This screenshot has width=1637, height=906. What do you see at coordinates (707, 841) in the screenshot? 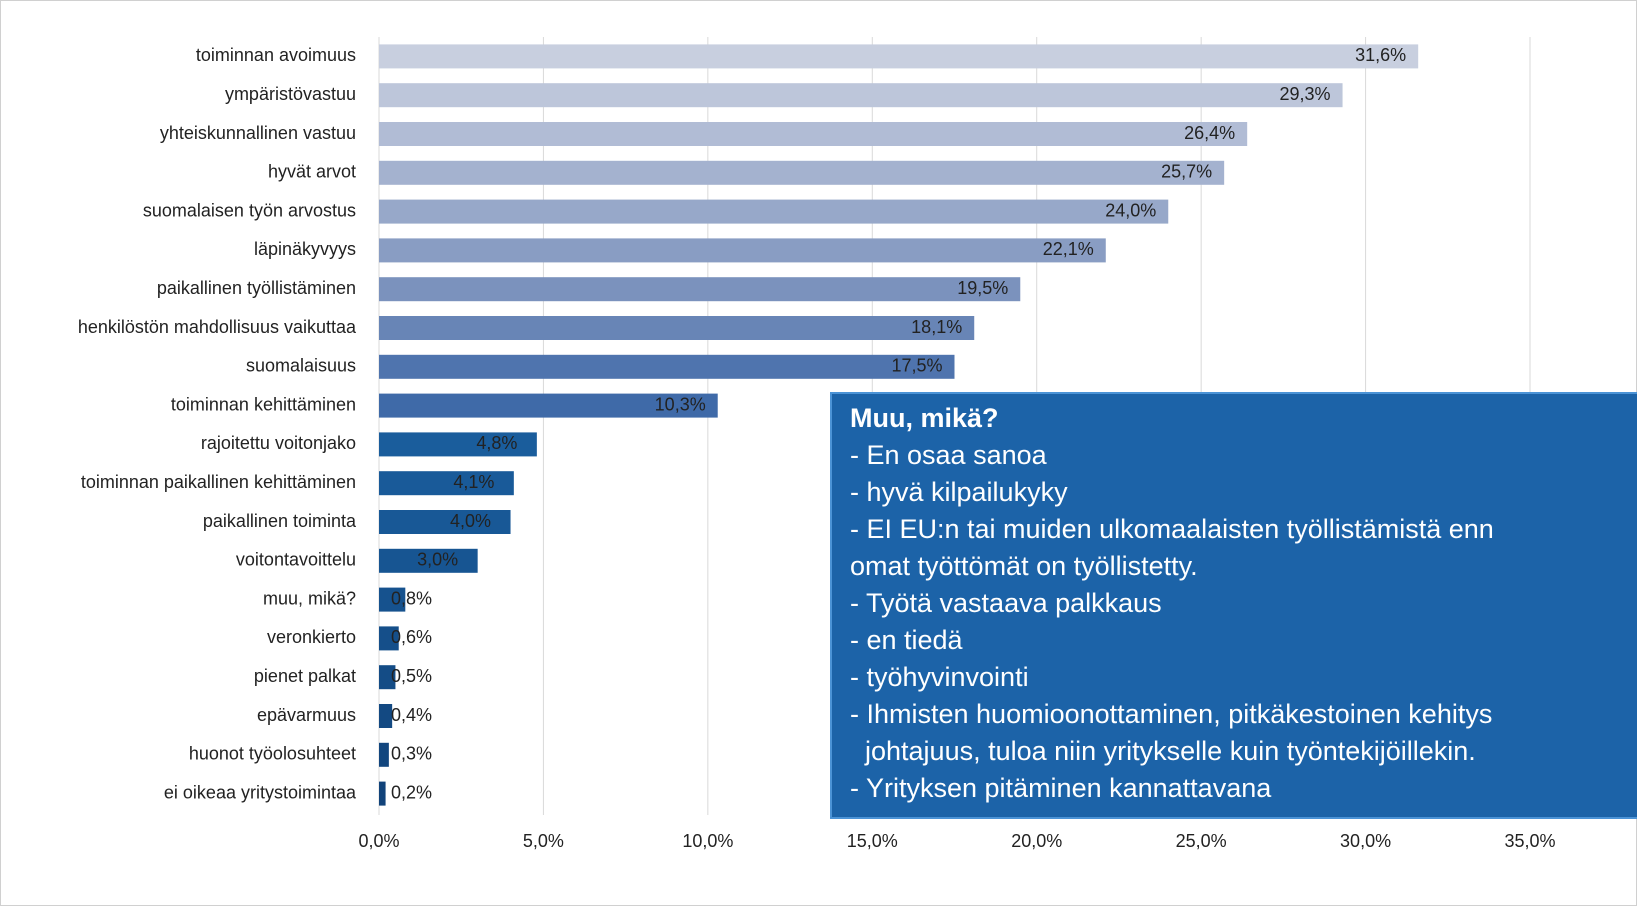
I see `x-tick-label: 10,0%` at bounding box center [707, 841].